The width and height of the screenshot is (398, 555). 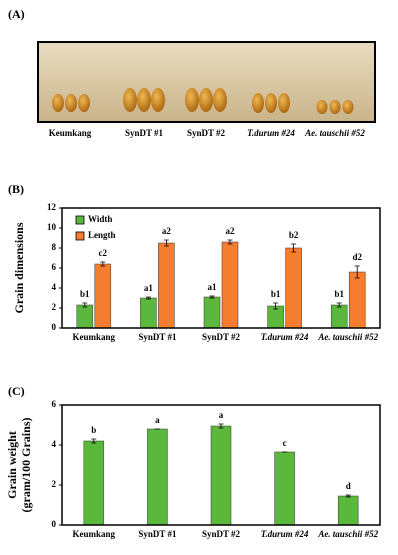 I want to click on photo-caption: SynDT #2, so click(x=206, y=133).